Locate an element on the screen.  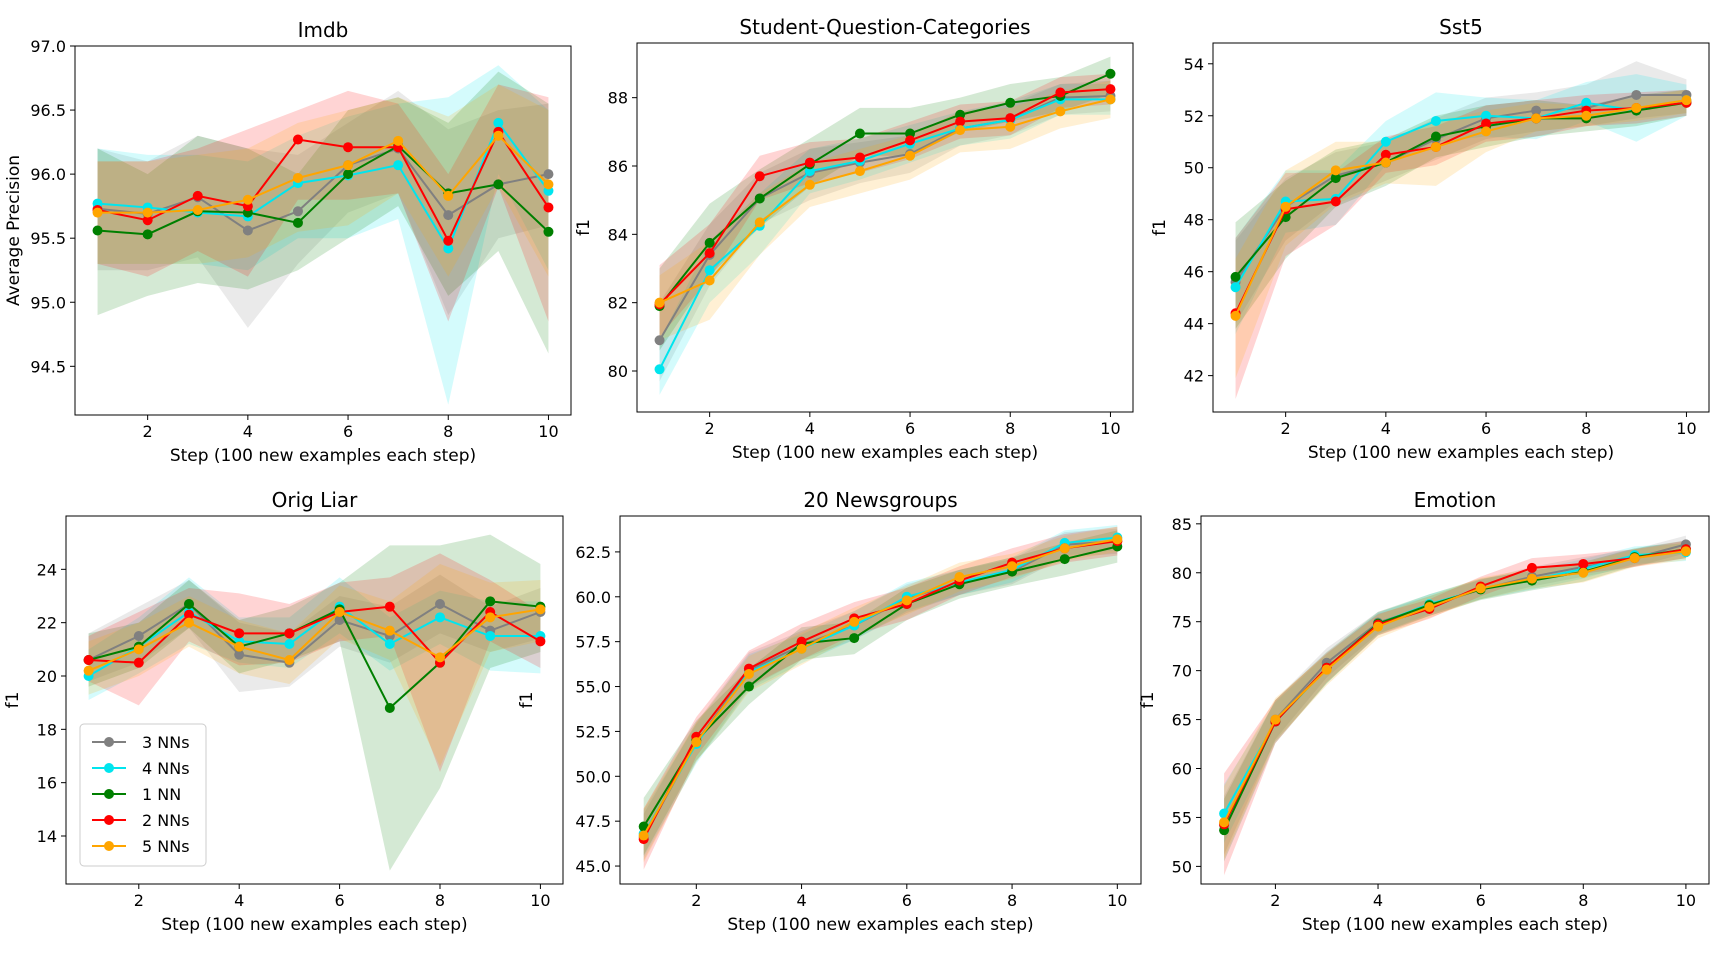
y-tick-label: 50 is located at coordinates (1182, 866).